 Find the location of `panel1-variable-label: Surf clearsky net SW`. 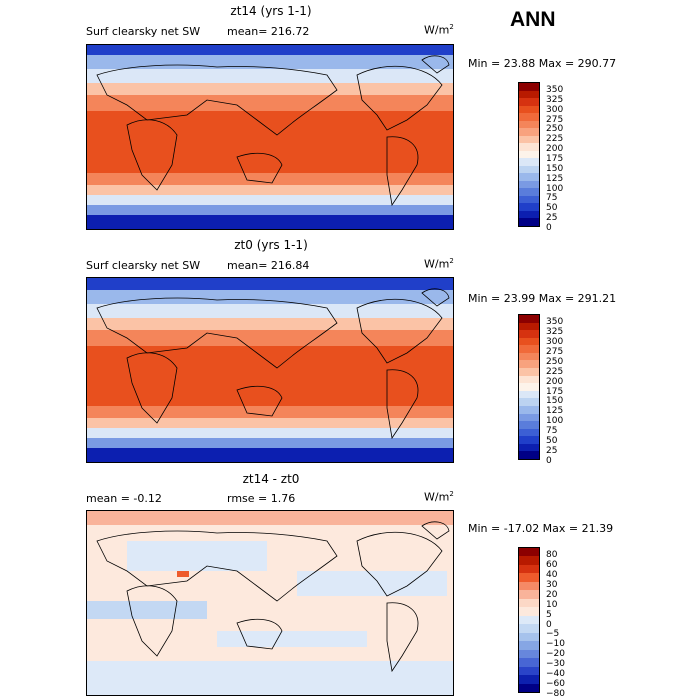

panel1-variable-label: Surf clearsky net SW is located at coordinates (143, 31).